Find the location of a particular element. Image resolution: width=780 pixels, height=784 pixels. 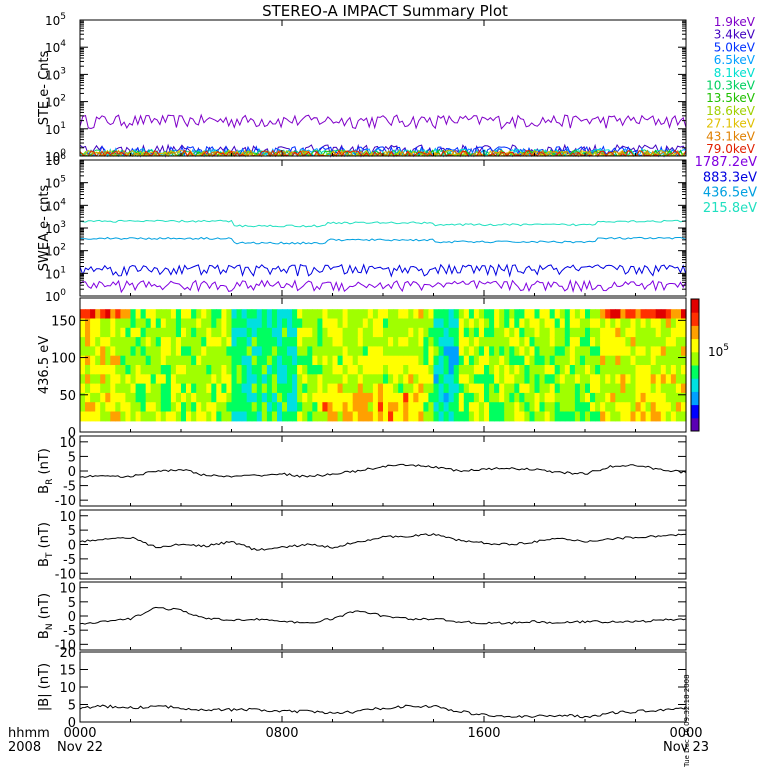

xtick-date-label: Nov 23 is located at coordinates (686, 747).